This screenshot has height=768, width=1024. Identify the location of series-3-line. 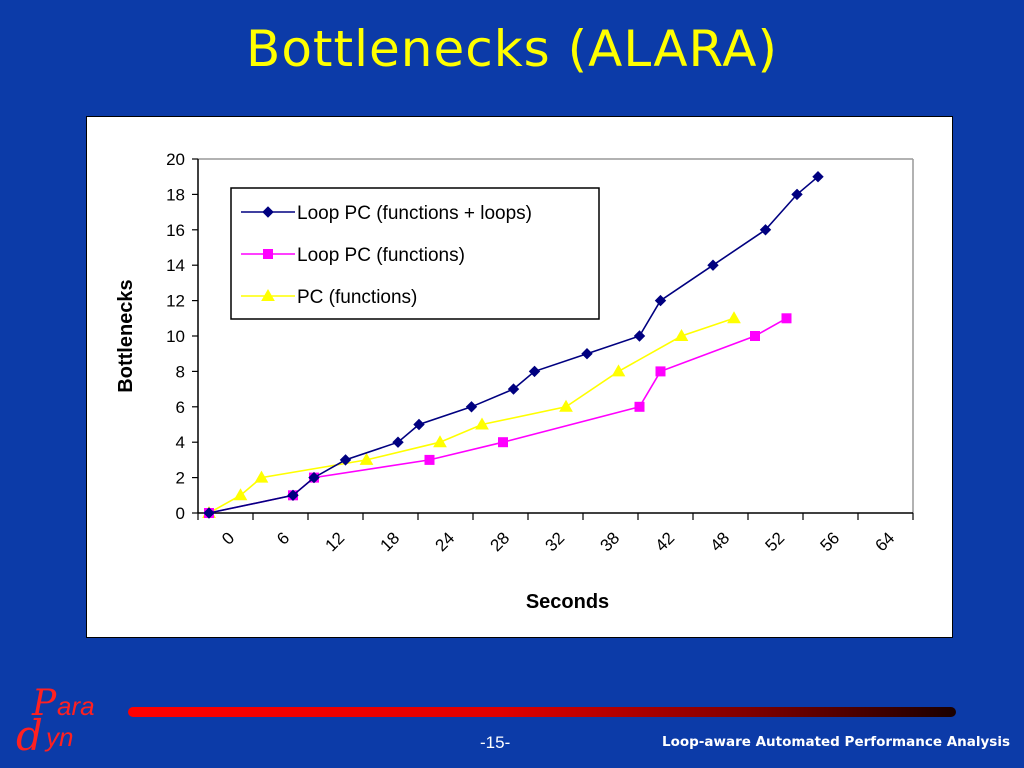
(471, 415).